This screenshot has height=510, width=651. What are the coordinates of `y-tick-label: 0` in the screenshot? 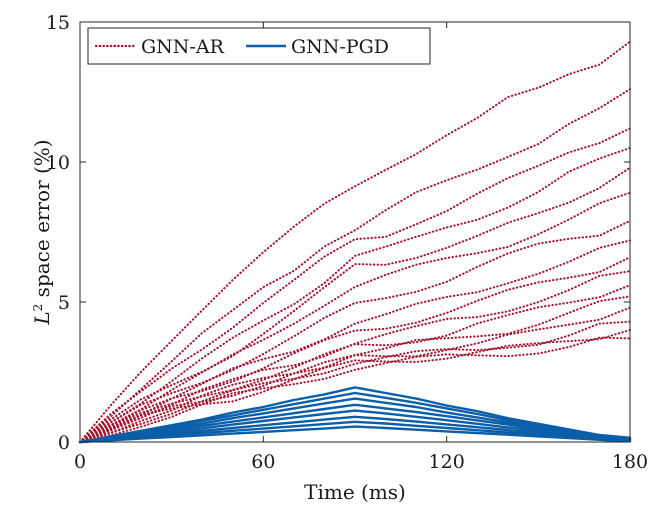 It's located at (64, 443).